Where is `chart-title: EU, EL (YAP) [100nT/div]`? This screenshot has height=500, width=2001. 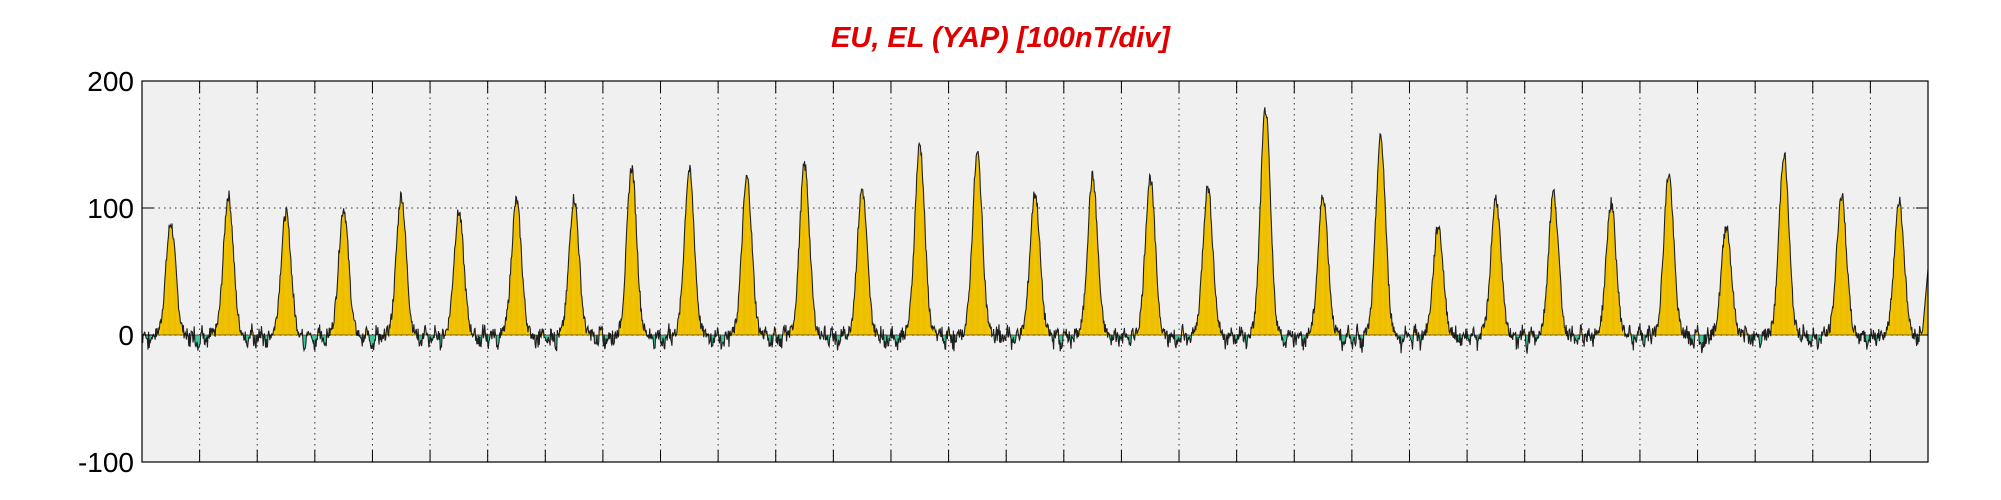 chart-title: EU, EL (YAP) [100nT/div] is located at coordinates (1000, 38).